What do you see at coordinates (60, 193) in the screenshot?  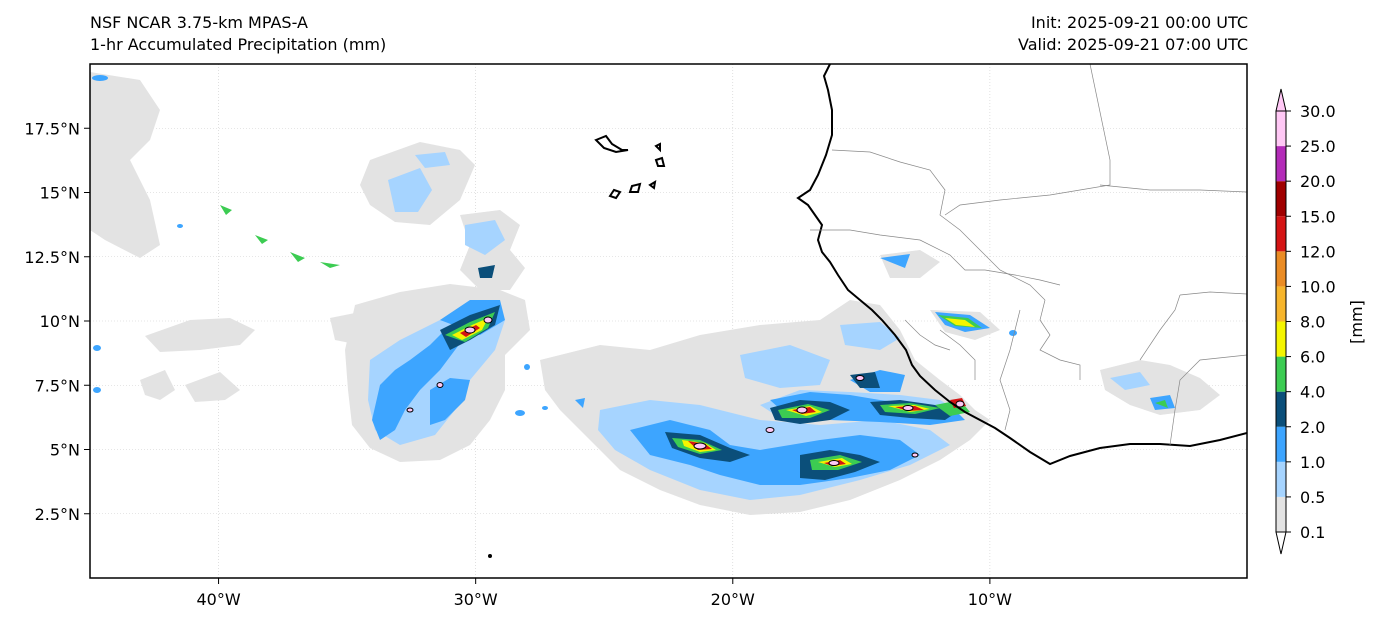 I see `lat-tick-label: 15°N` at bounding box center [60, 193].